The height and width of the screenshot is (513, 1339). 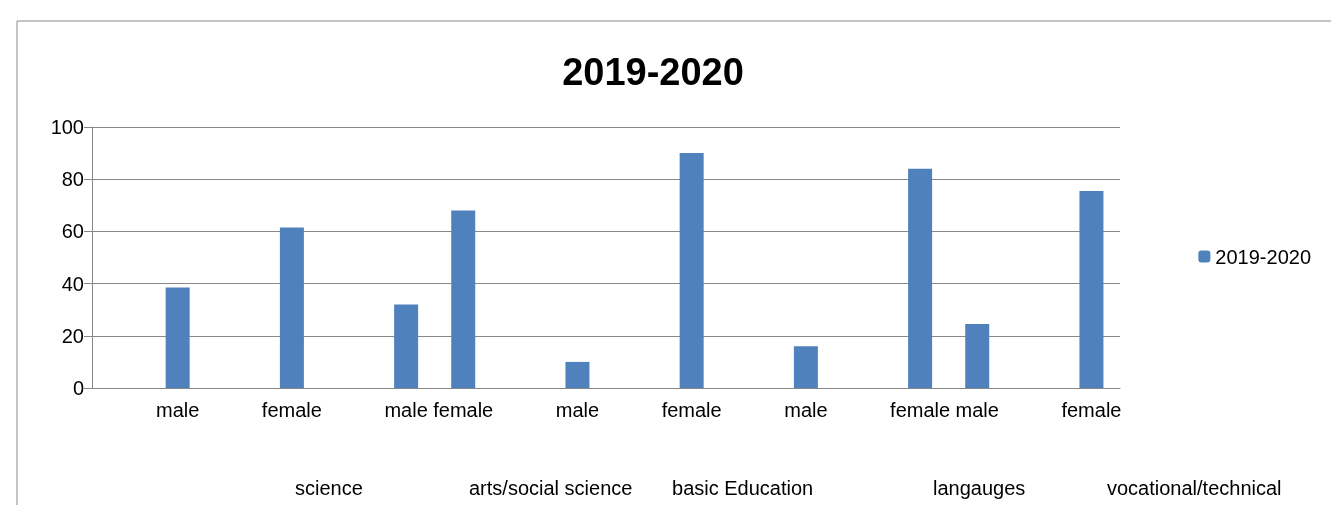 What do you see at coordinates (743, 488) in the screenshot?
I see `text: basic Education` at bounding box center [743, 488].